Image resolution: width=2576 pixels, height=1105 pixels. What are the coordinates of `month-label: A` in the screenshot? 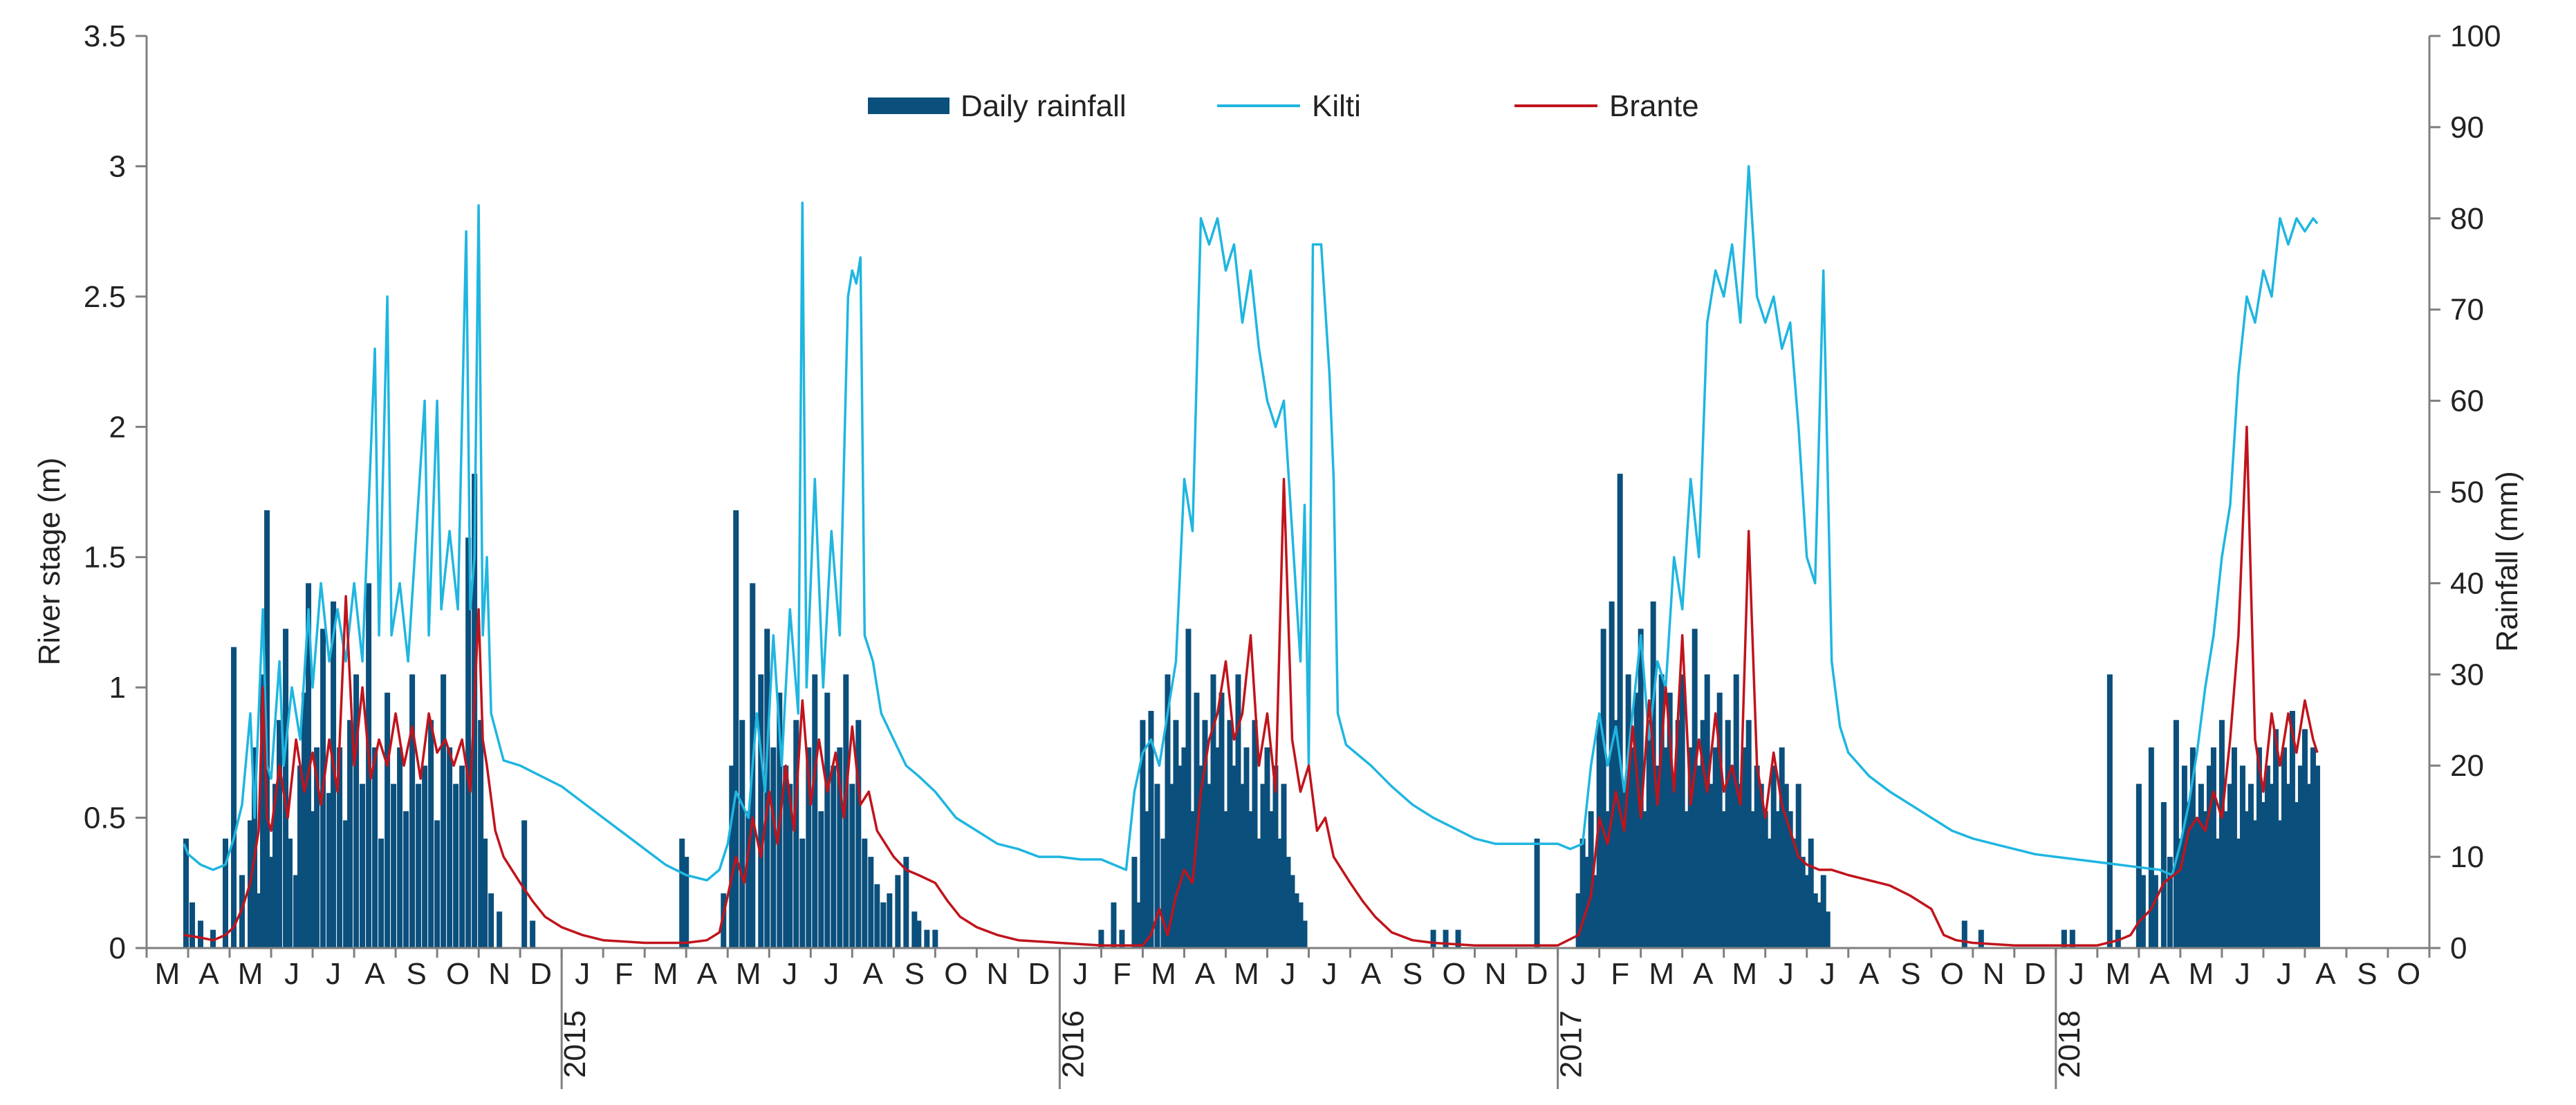 It's located at (874, 974).